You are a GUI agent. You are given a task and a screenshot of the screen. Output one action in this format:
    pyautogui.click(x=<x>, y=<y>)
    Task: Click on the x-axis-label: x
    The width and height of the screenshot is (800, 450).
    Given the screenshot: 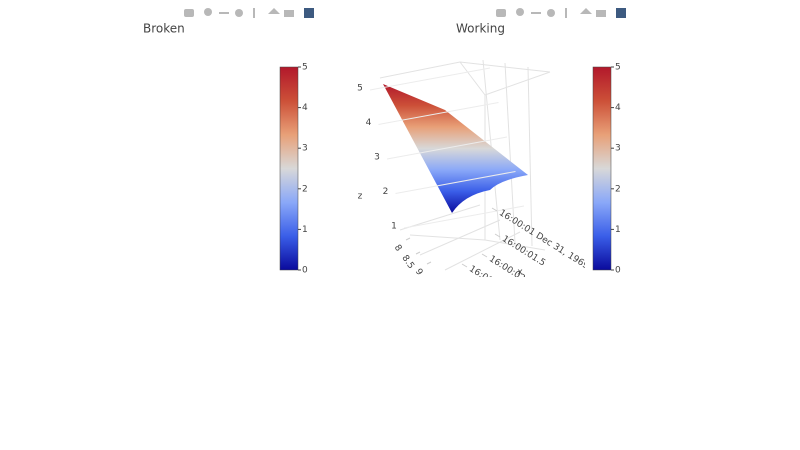 What is the action you would take?
    pyautogui.click(x=520, y=273)
    